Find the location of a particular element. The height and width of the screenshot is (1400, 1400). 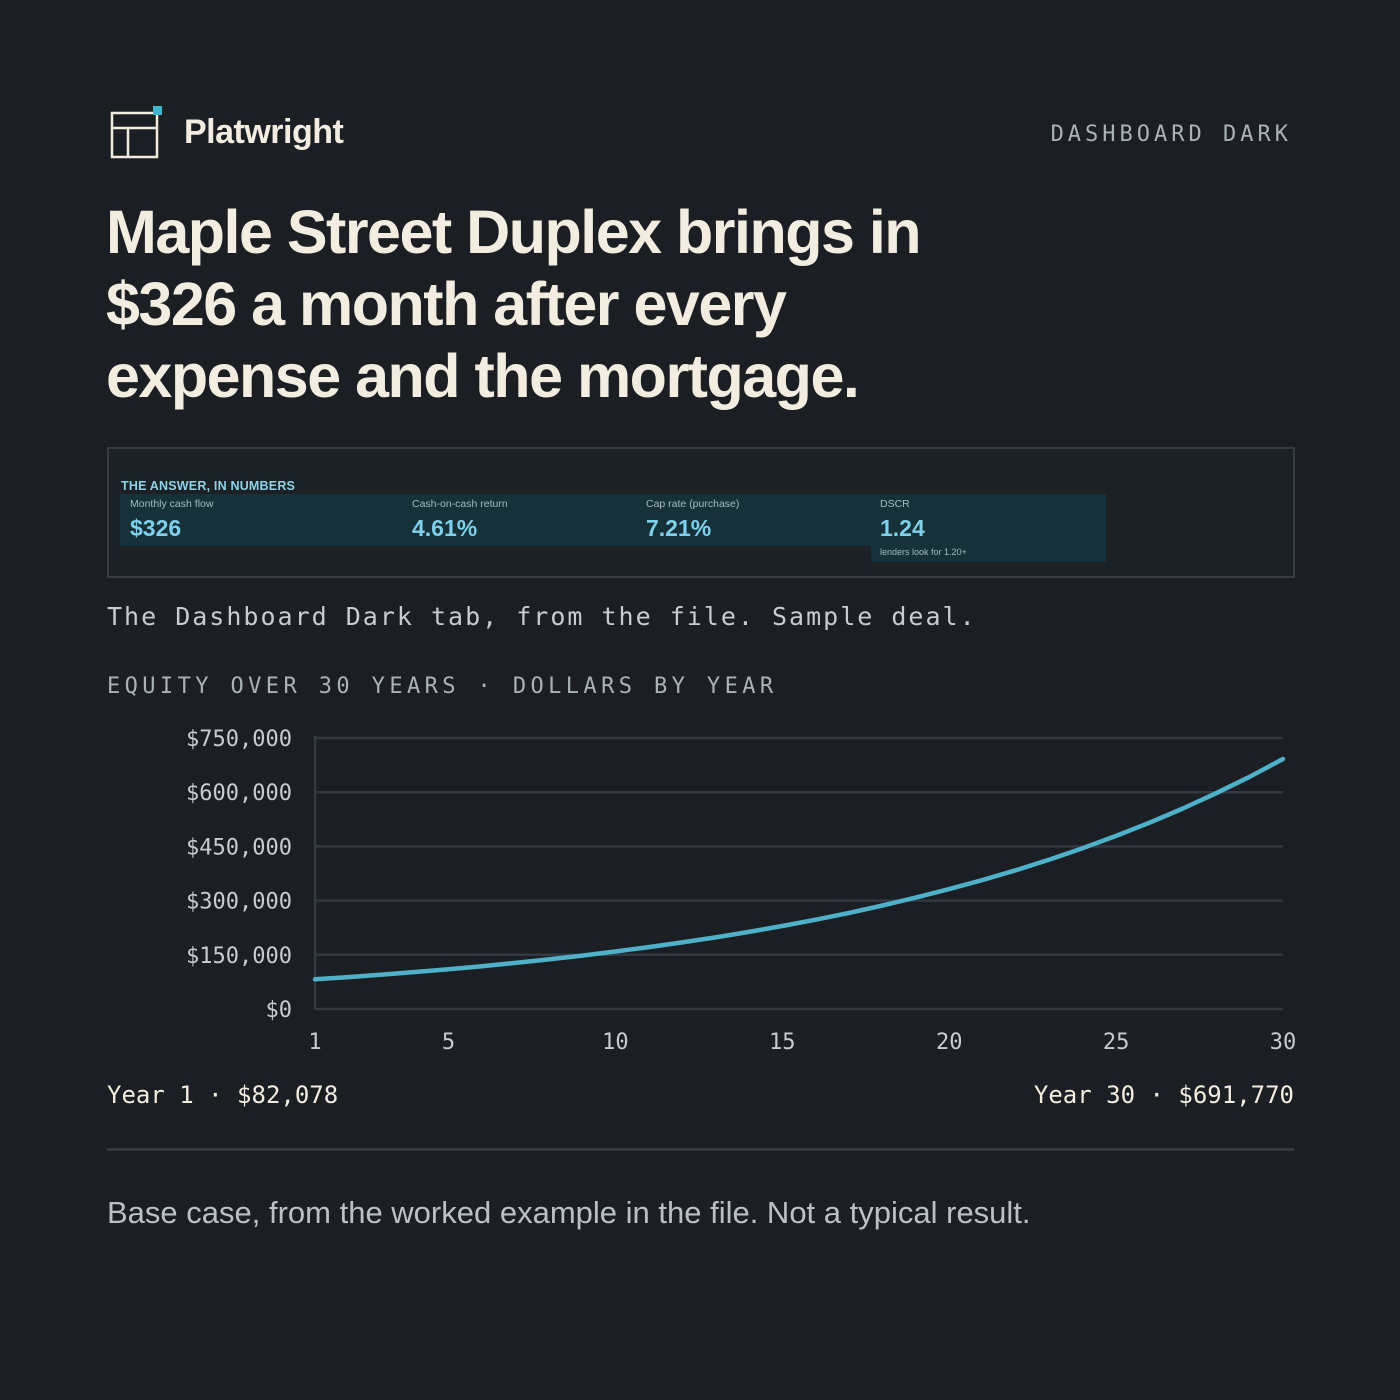

metric-label: Monthly cash flow is located at coordinates (172, 504).